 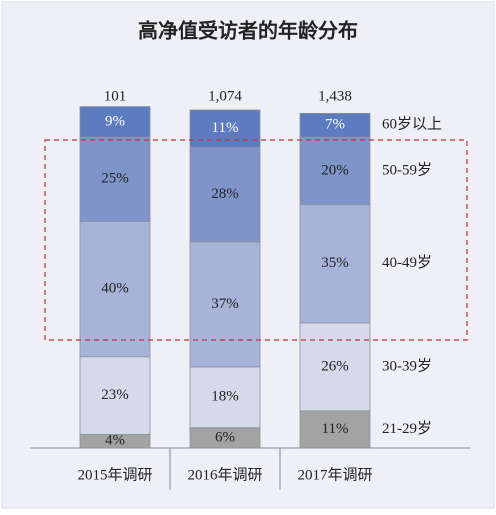 I want to click on data-label: 25%, so click(x=115, y=179).